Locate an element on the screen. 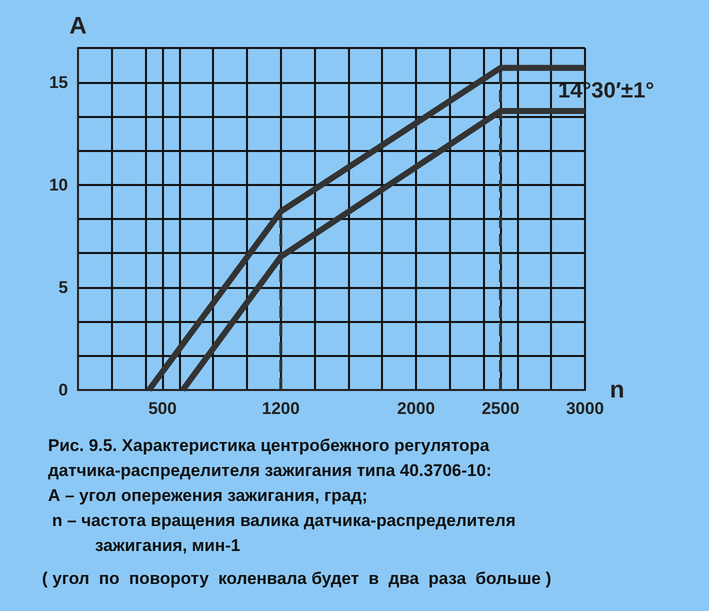 The height and width of the screenshot is (611, 709). text: датчика-распределителя зажигания типа 40.3706-10: is located at coordinates (270, 470).